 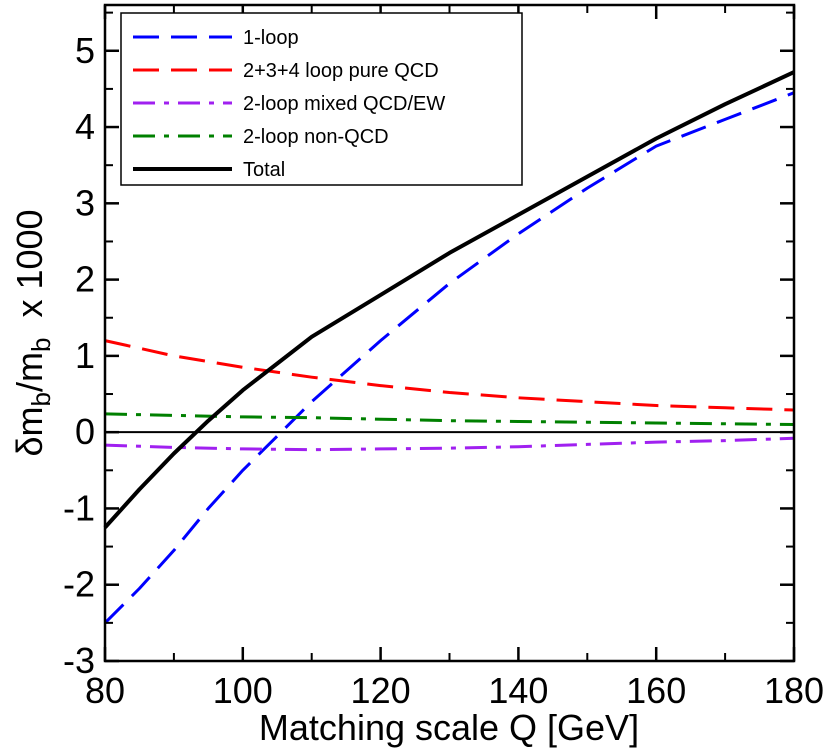 What do you see at coordinates (85, 355) in the screenshot?
I see `y-tick-label: 1` at bounding box center [85, 355].